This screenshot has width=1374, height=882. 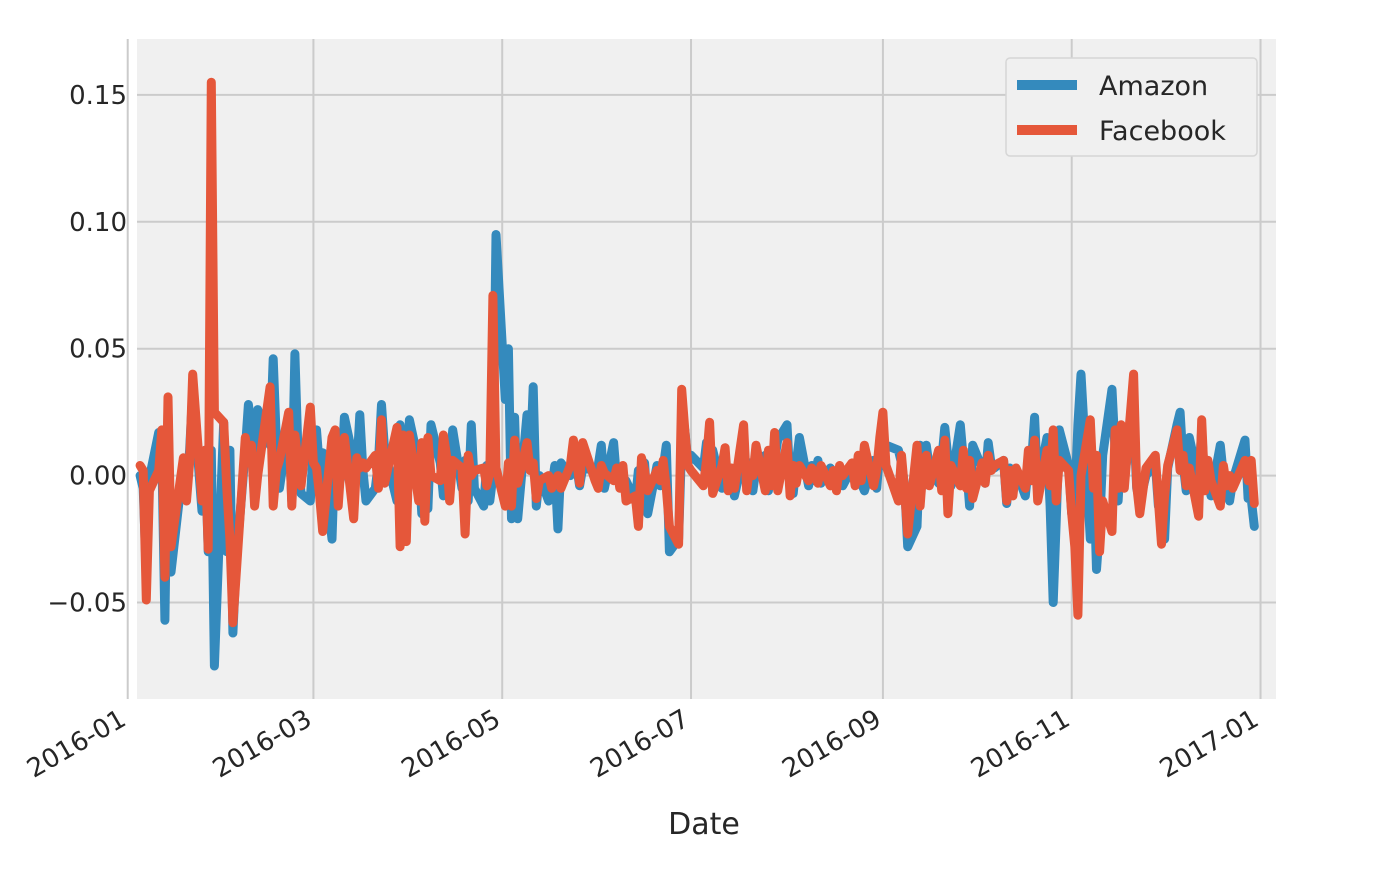 I want to click on y-tick-label: −0.05, so click(x=87, y=604).